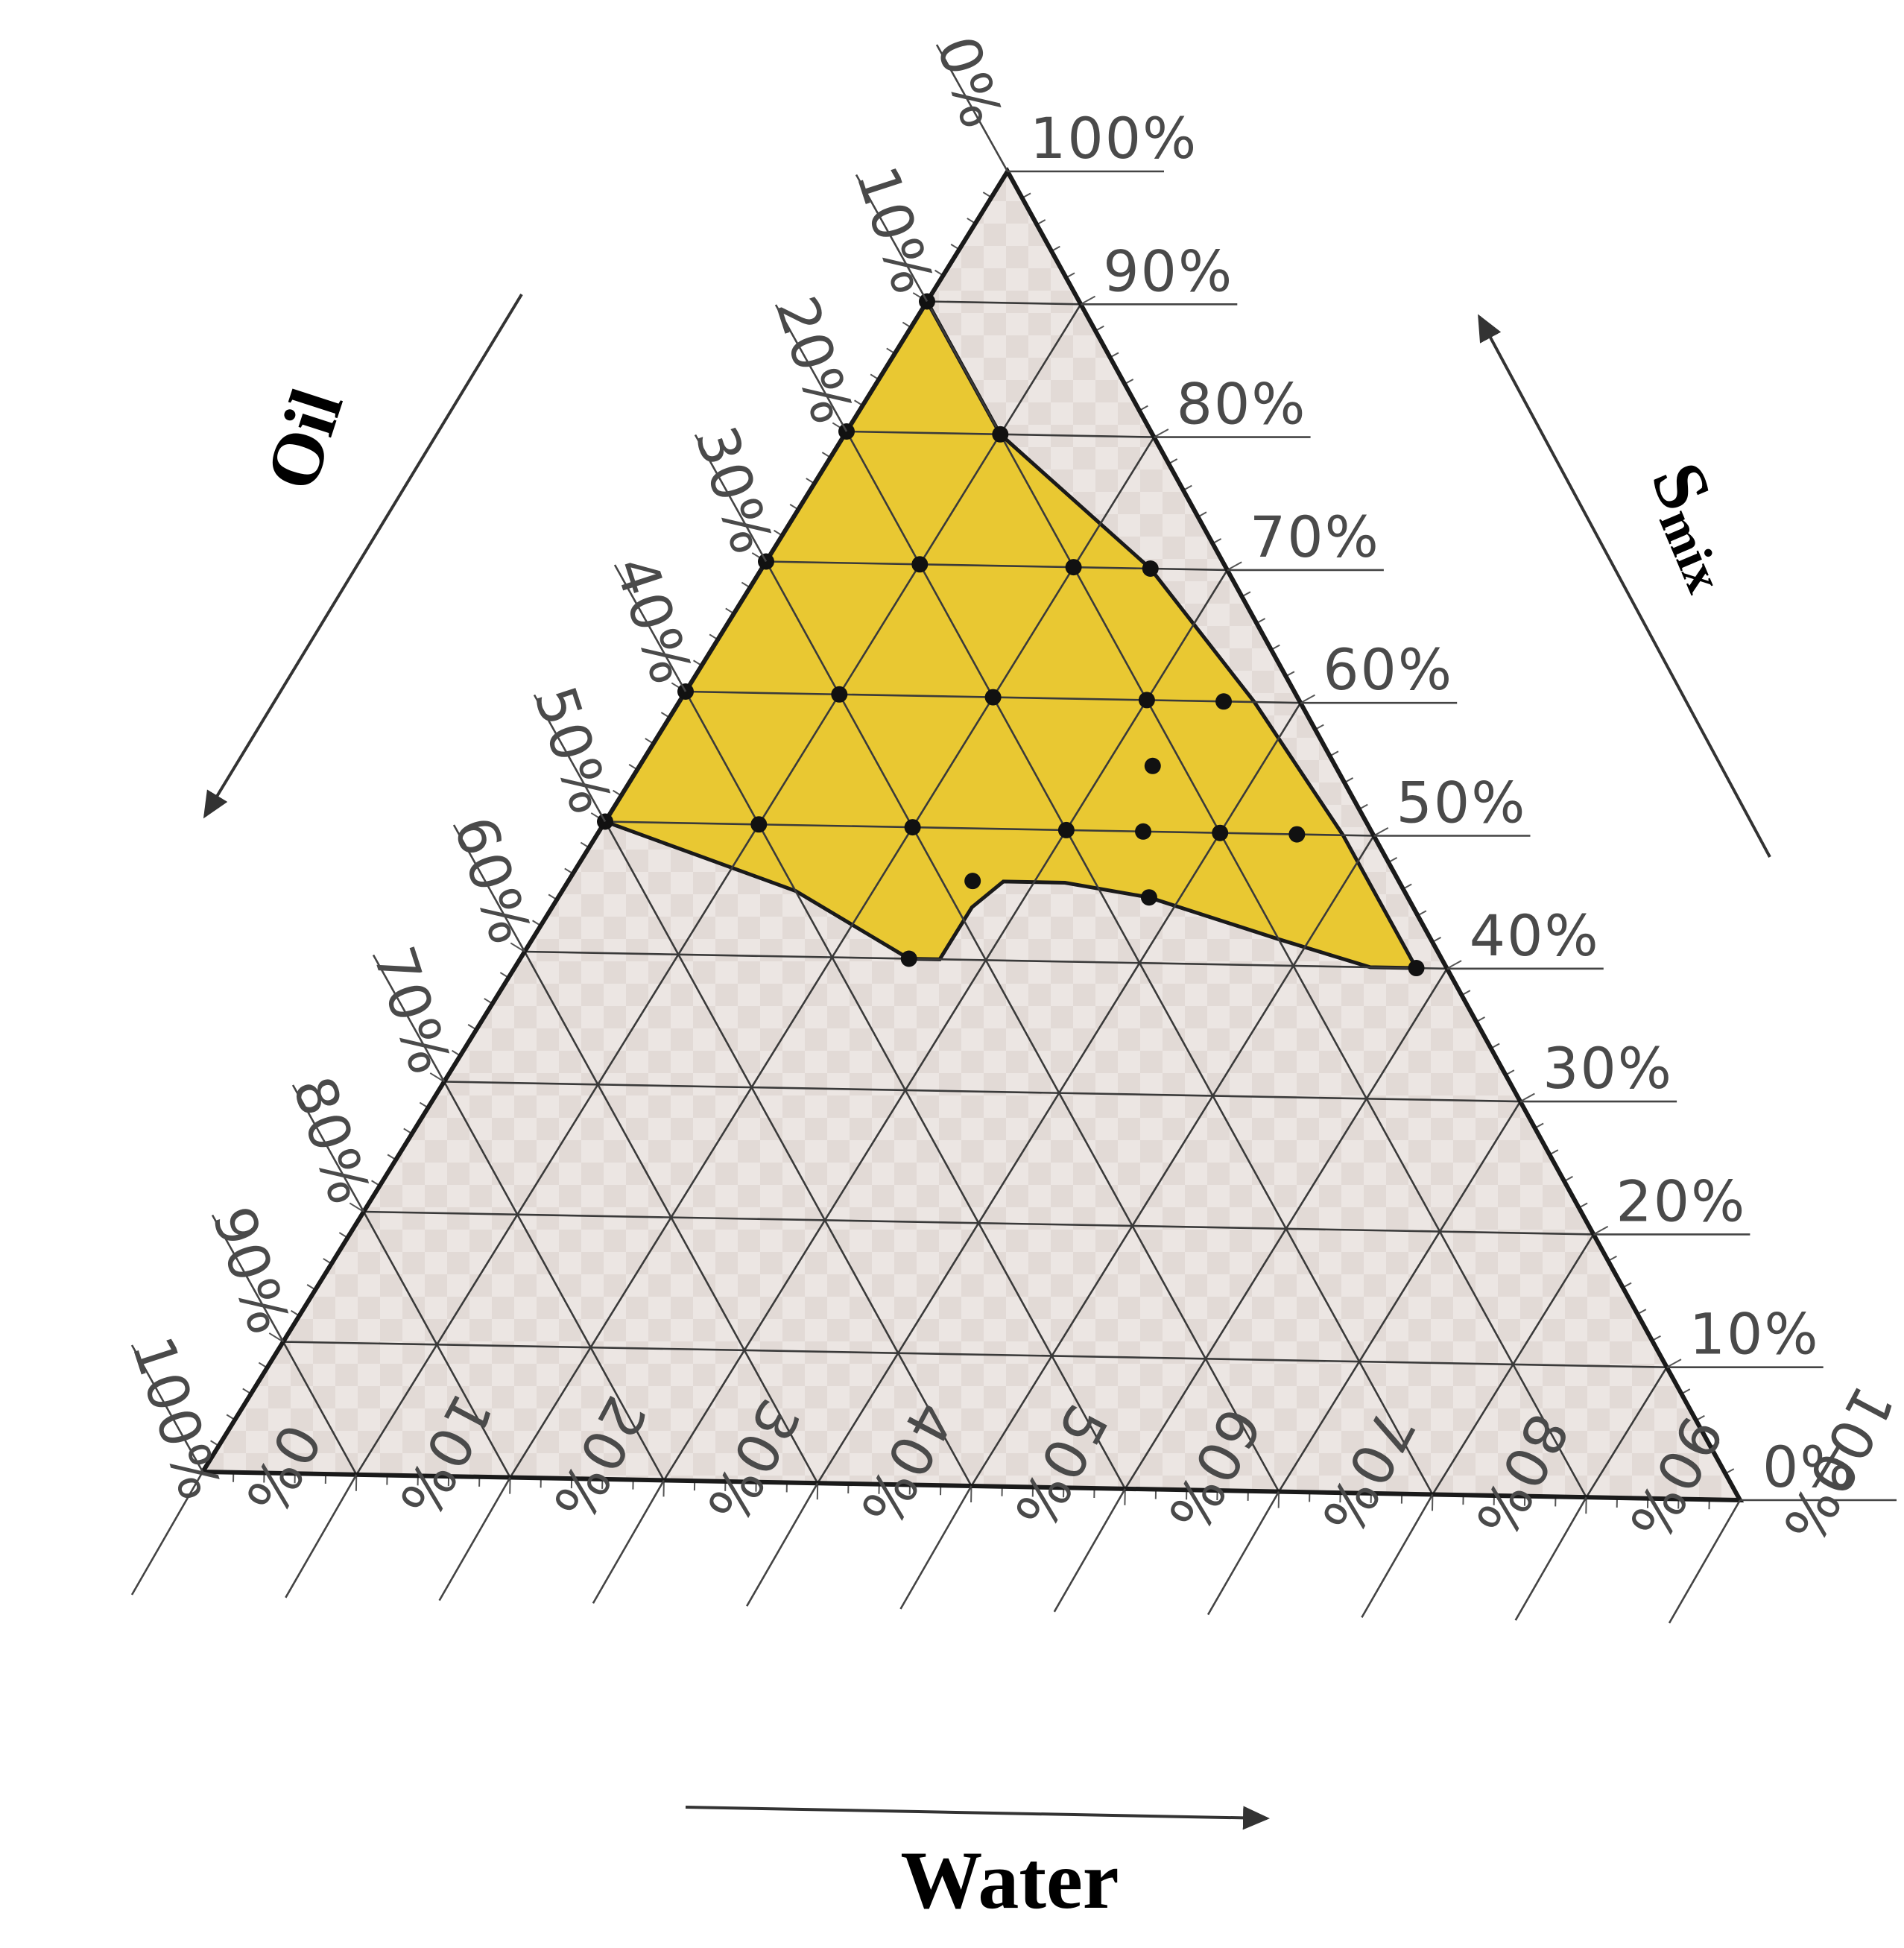 This screenshot has width=1904, height=1948. What do you see at coordinates (1754, 1334) in the screenshot?
I see `smix-tick-label: 10%` at bounding box center [1754, 1334].